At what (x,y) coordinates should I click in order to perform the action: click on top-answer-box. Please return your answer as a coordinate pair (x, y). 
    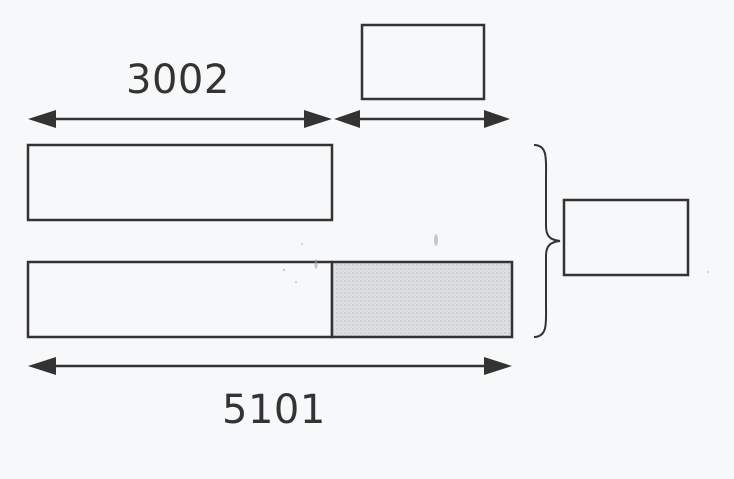
    Looking at the image, I should click on (423, 62).